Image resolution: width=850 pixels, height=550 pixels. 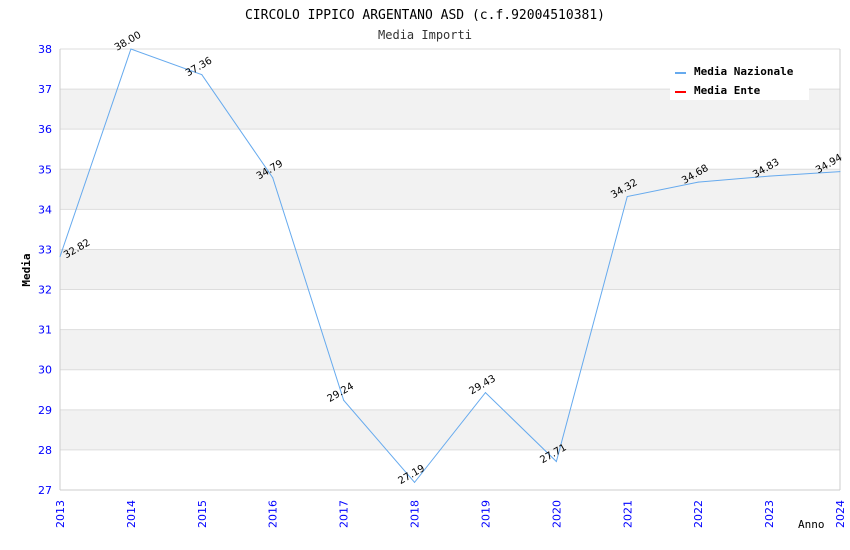 What do you see at coordinates (45, 209) in the screenshot?
I see `y-tick-label: 34` at bounding box center [45, 209].